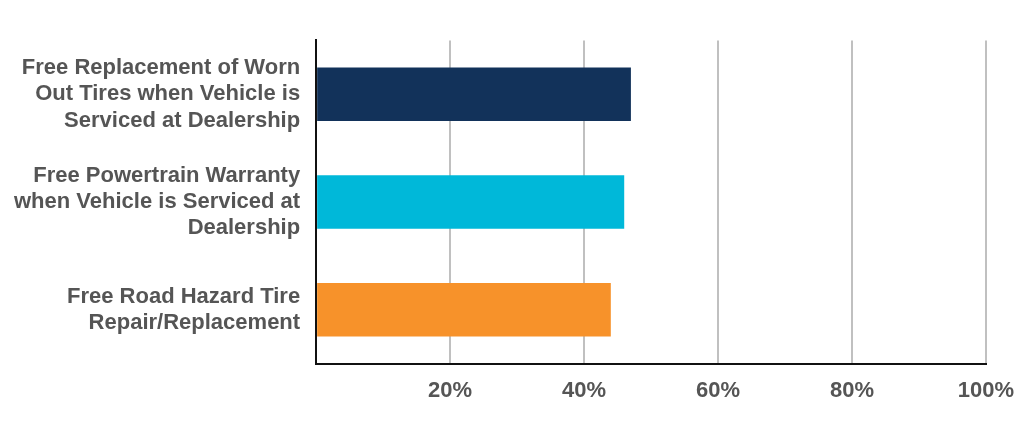 The width and height of the screenshot is (1036, 431). I want to click on x-tick-label: 60%, so click(717, 389).